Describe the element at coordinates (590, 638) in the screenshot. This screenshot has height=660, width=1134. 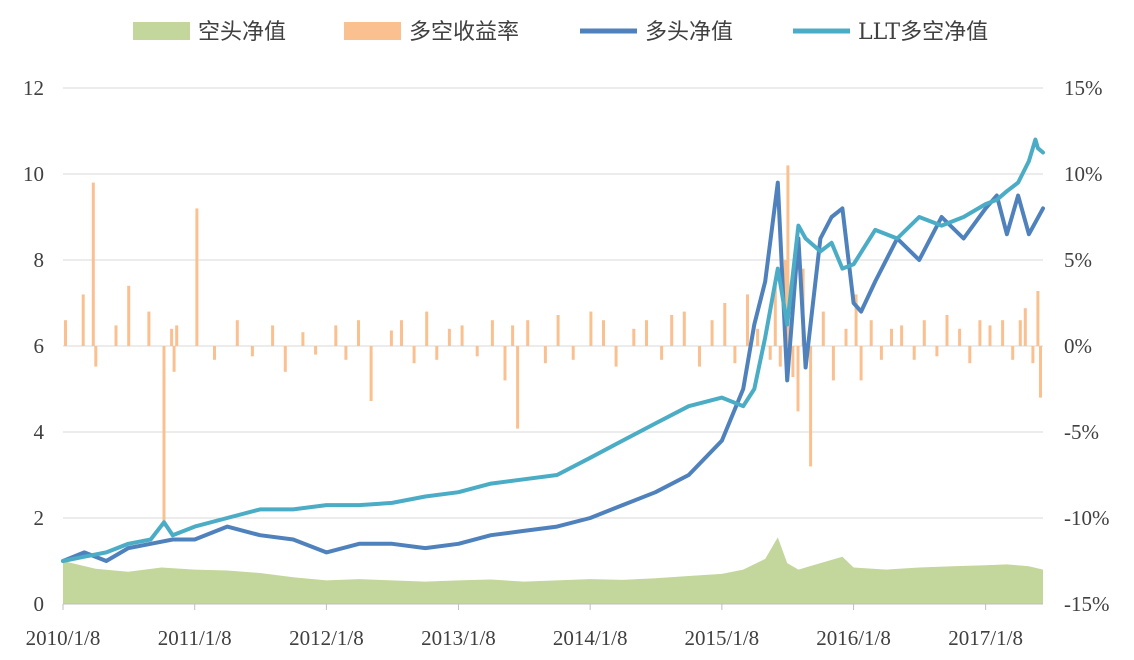
I see `x-tick-label: 2014/1/8` at that location.